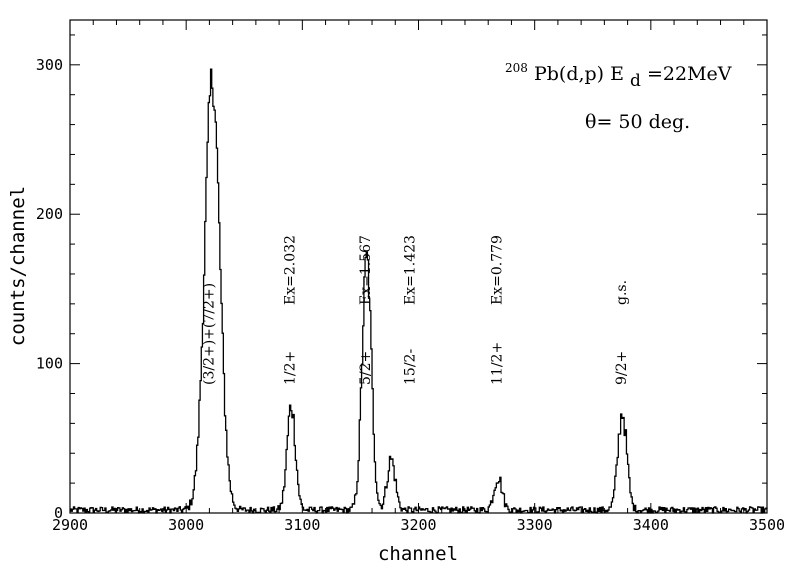 This screenshot has height=570, width=789. What do you see at coordinates (410, 367) in the screenshot?
I see `peak-annotation: 15/2-` at bounding box center [410, 367].